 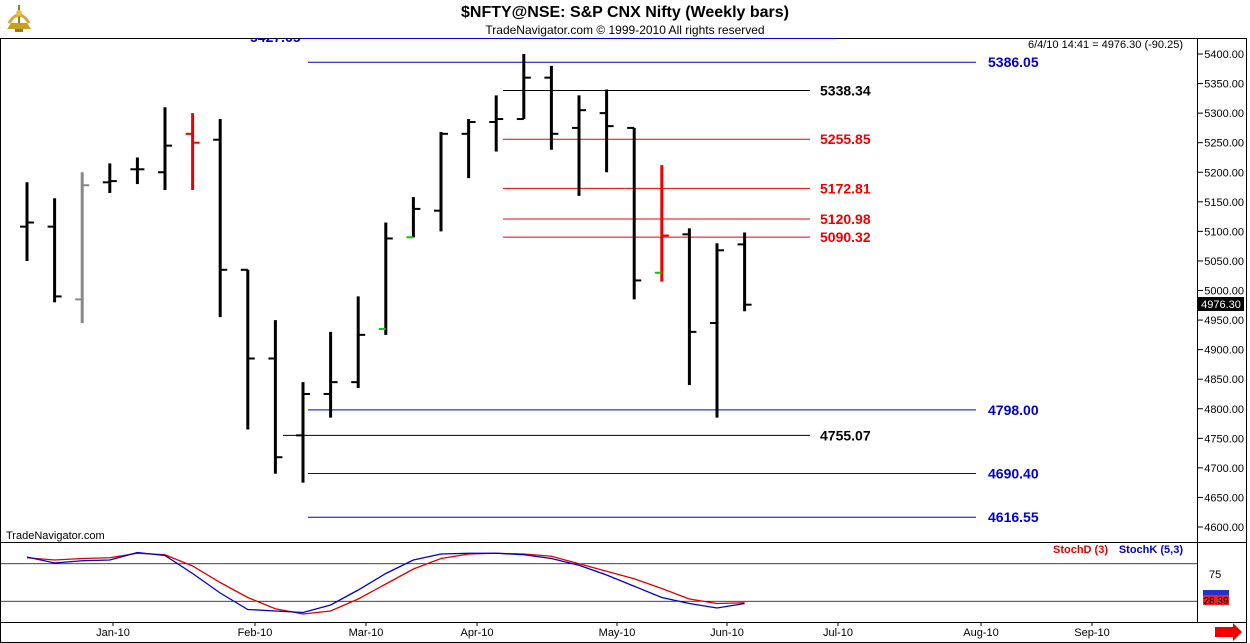 I want to click on y-tick-label: 4700.00, so click(x=1224, y=469).